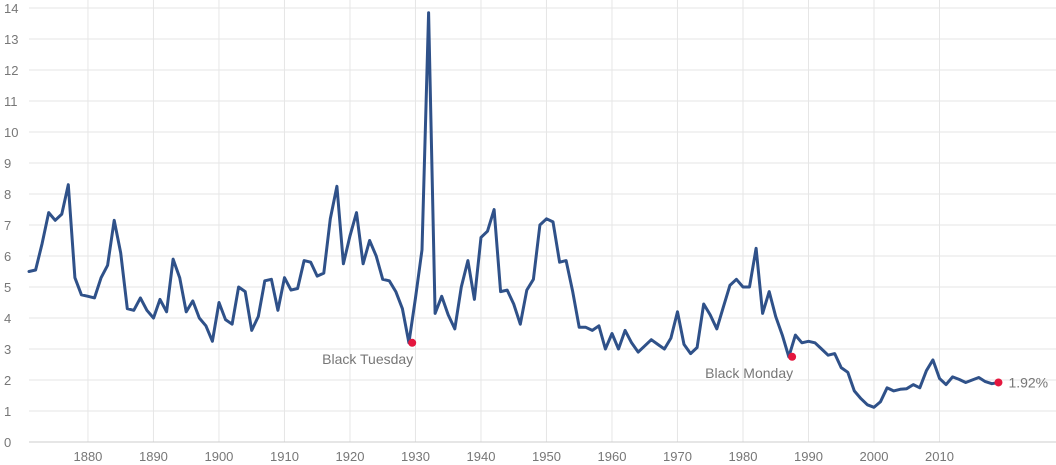  Describe the element at coordinates (749, 373) in the screenshot. I see `annotation-label: Black Monday` at that location.